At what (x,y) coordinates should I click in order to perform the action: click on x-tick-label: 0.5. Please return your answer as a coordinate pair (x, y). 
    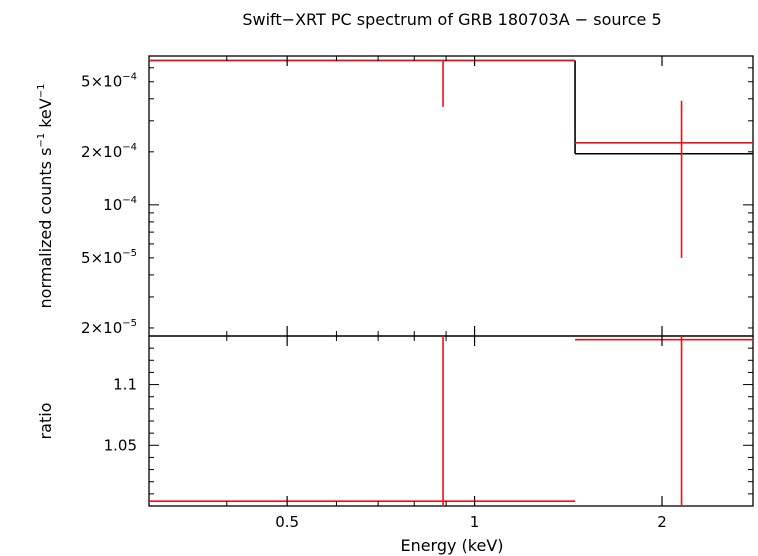
    Looking at the image, I should click on (287, 522).